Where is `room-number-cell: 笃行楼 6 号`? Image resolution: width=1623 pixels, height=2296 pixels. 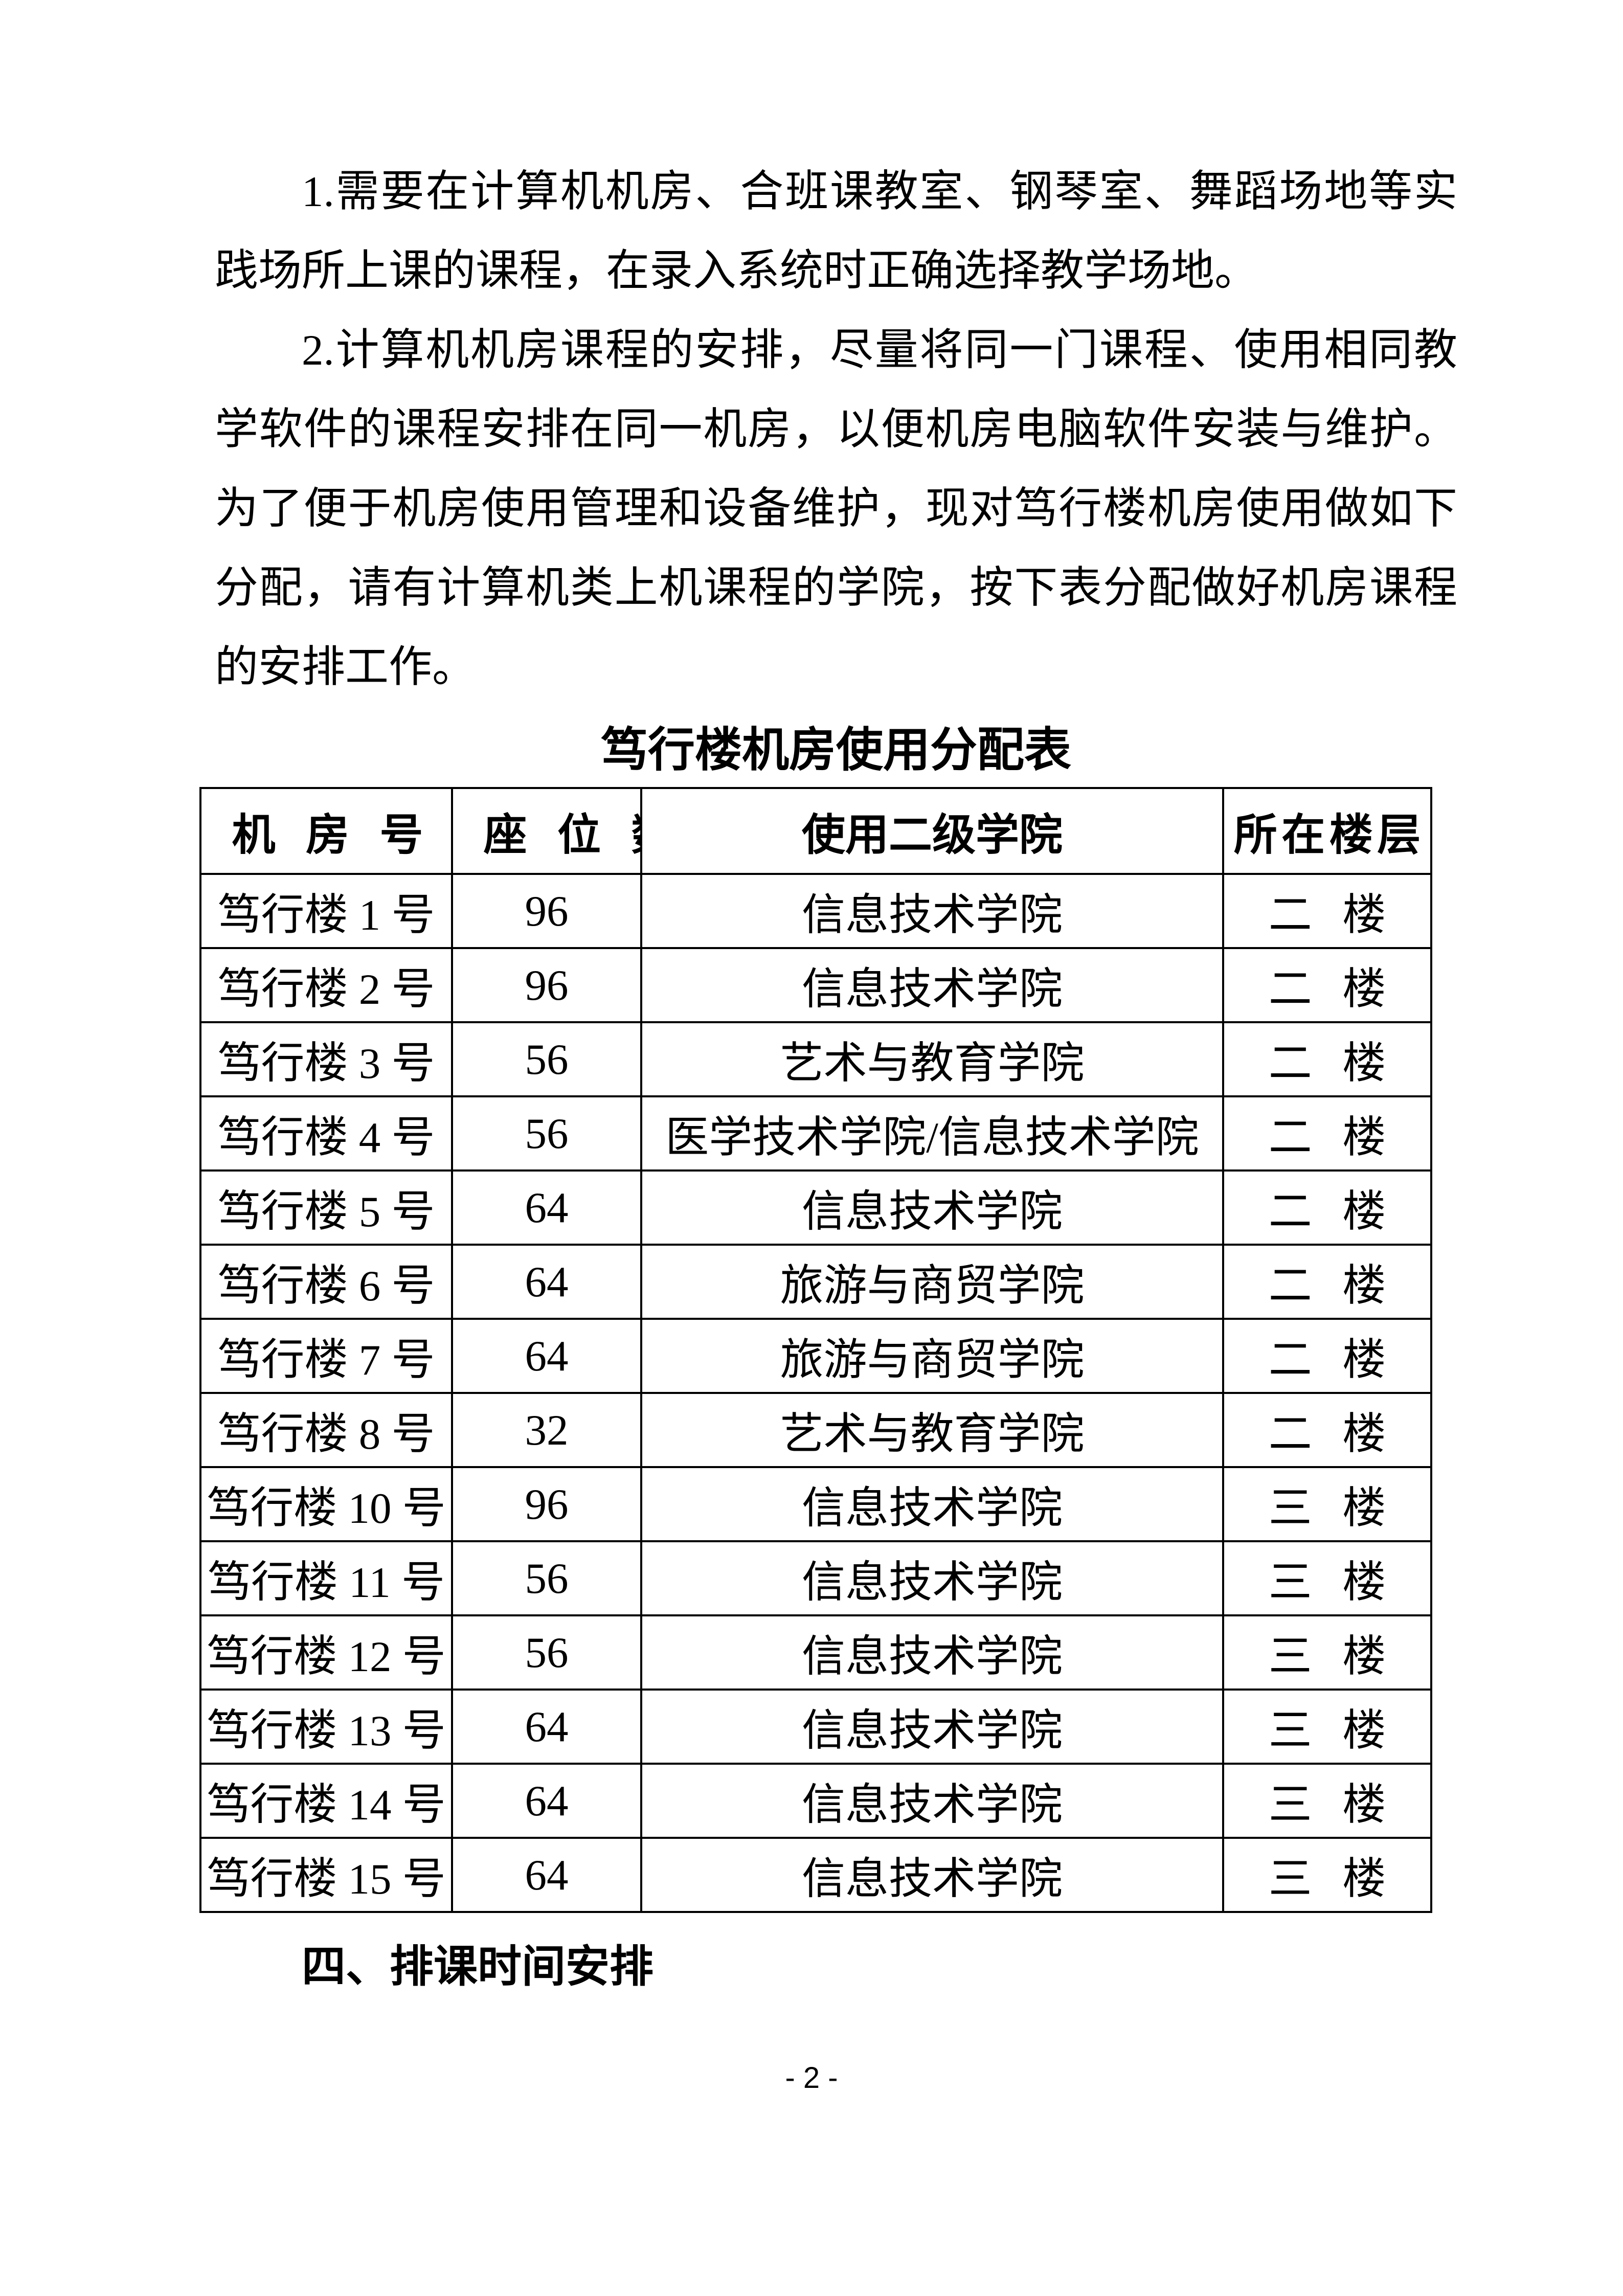
room-number-cell: 笃行楼 6 号 is located at coordinates (326, 1282).